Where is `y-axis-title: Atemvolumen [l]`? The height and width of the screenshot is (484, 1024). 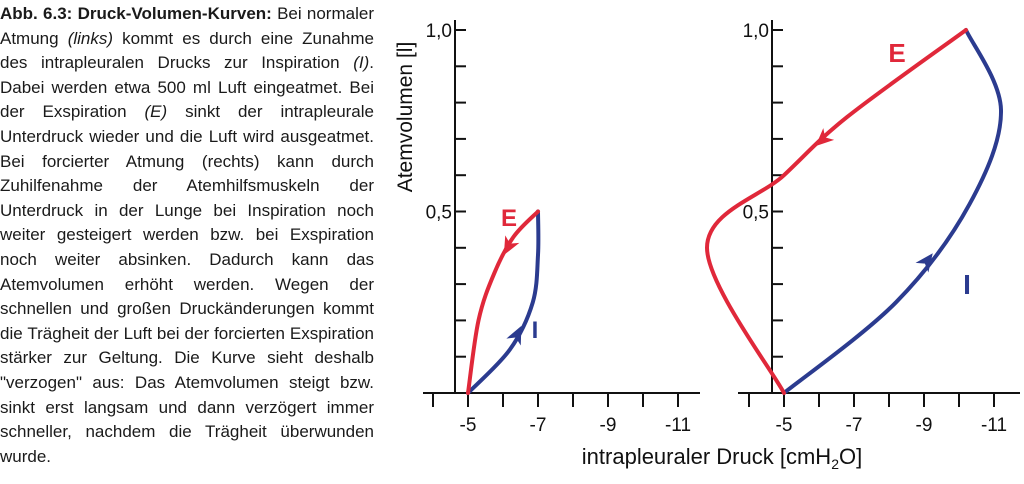
y-axis-title: Atemvolumen [l] is located at coordinates (405, 117).